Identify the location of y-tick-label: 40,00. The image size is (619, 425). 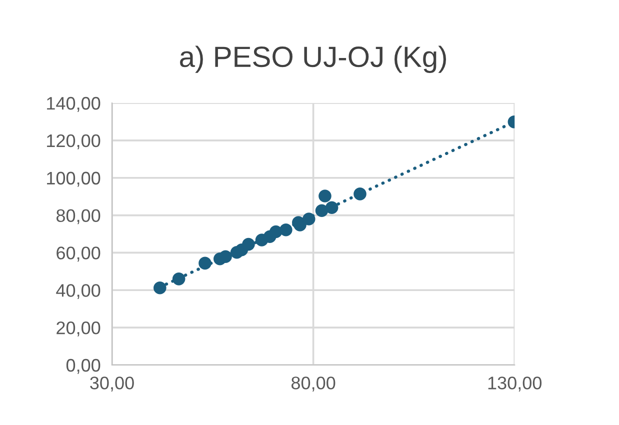
(78, 291).